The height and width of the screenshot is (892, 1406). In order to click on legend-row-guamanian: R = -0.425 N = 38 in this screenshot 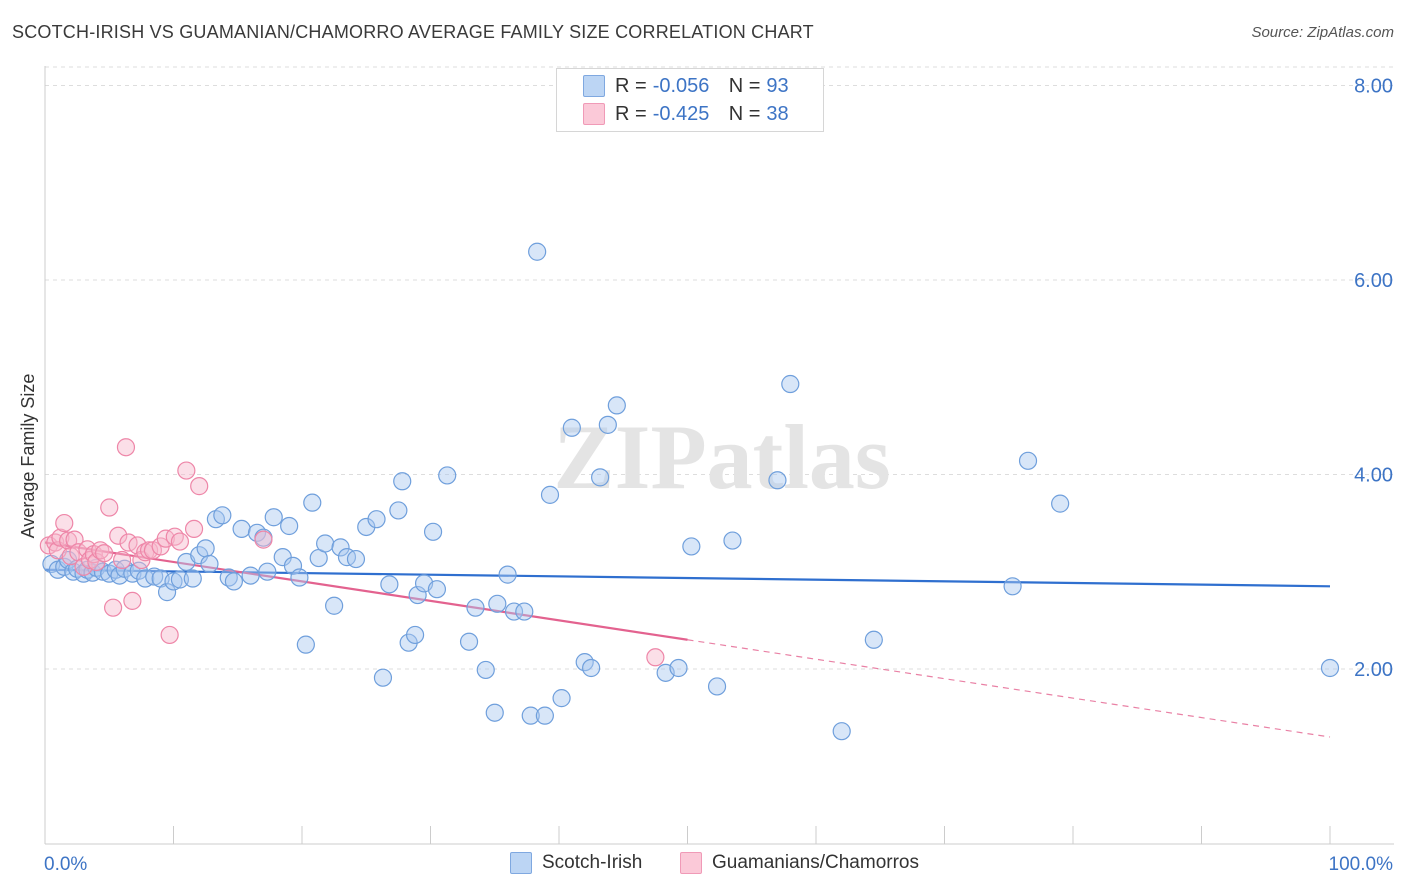, I will do `click(686, 114)`.